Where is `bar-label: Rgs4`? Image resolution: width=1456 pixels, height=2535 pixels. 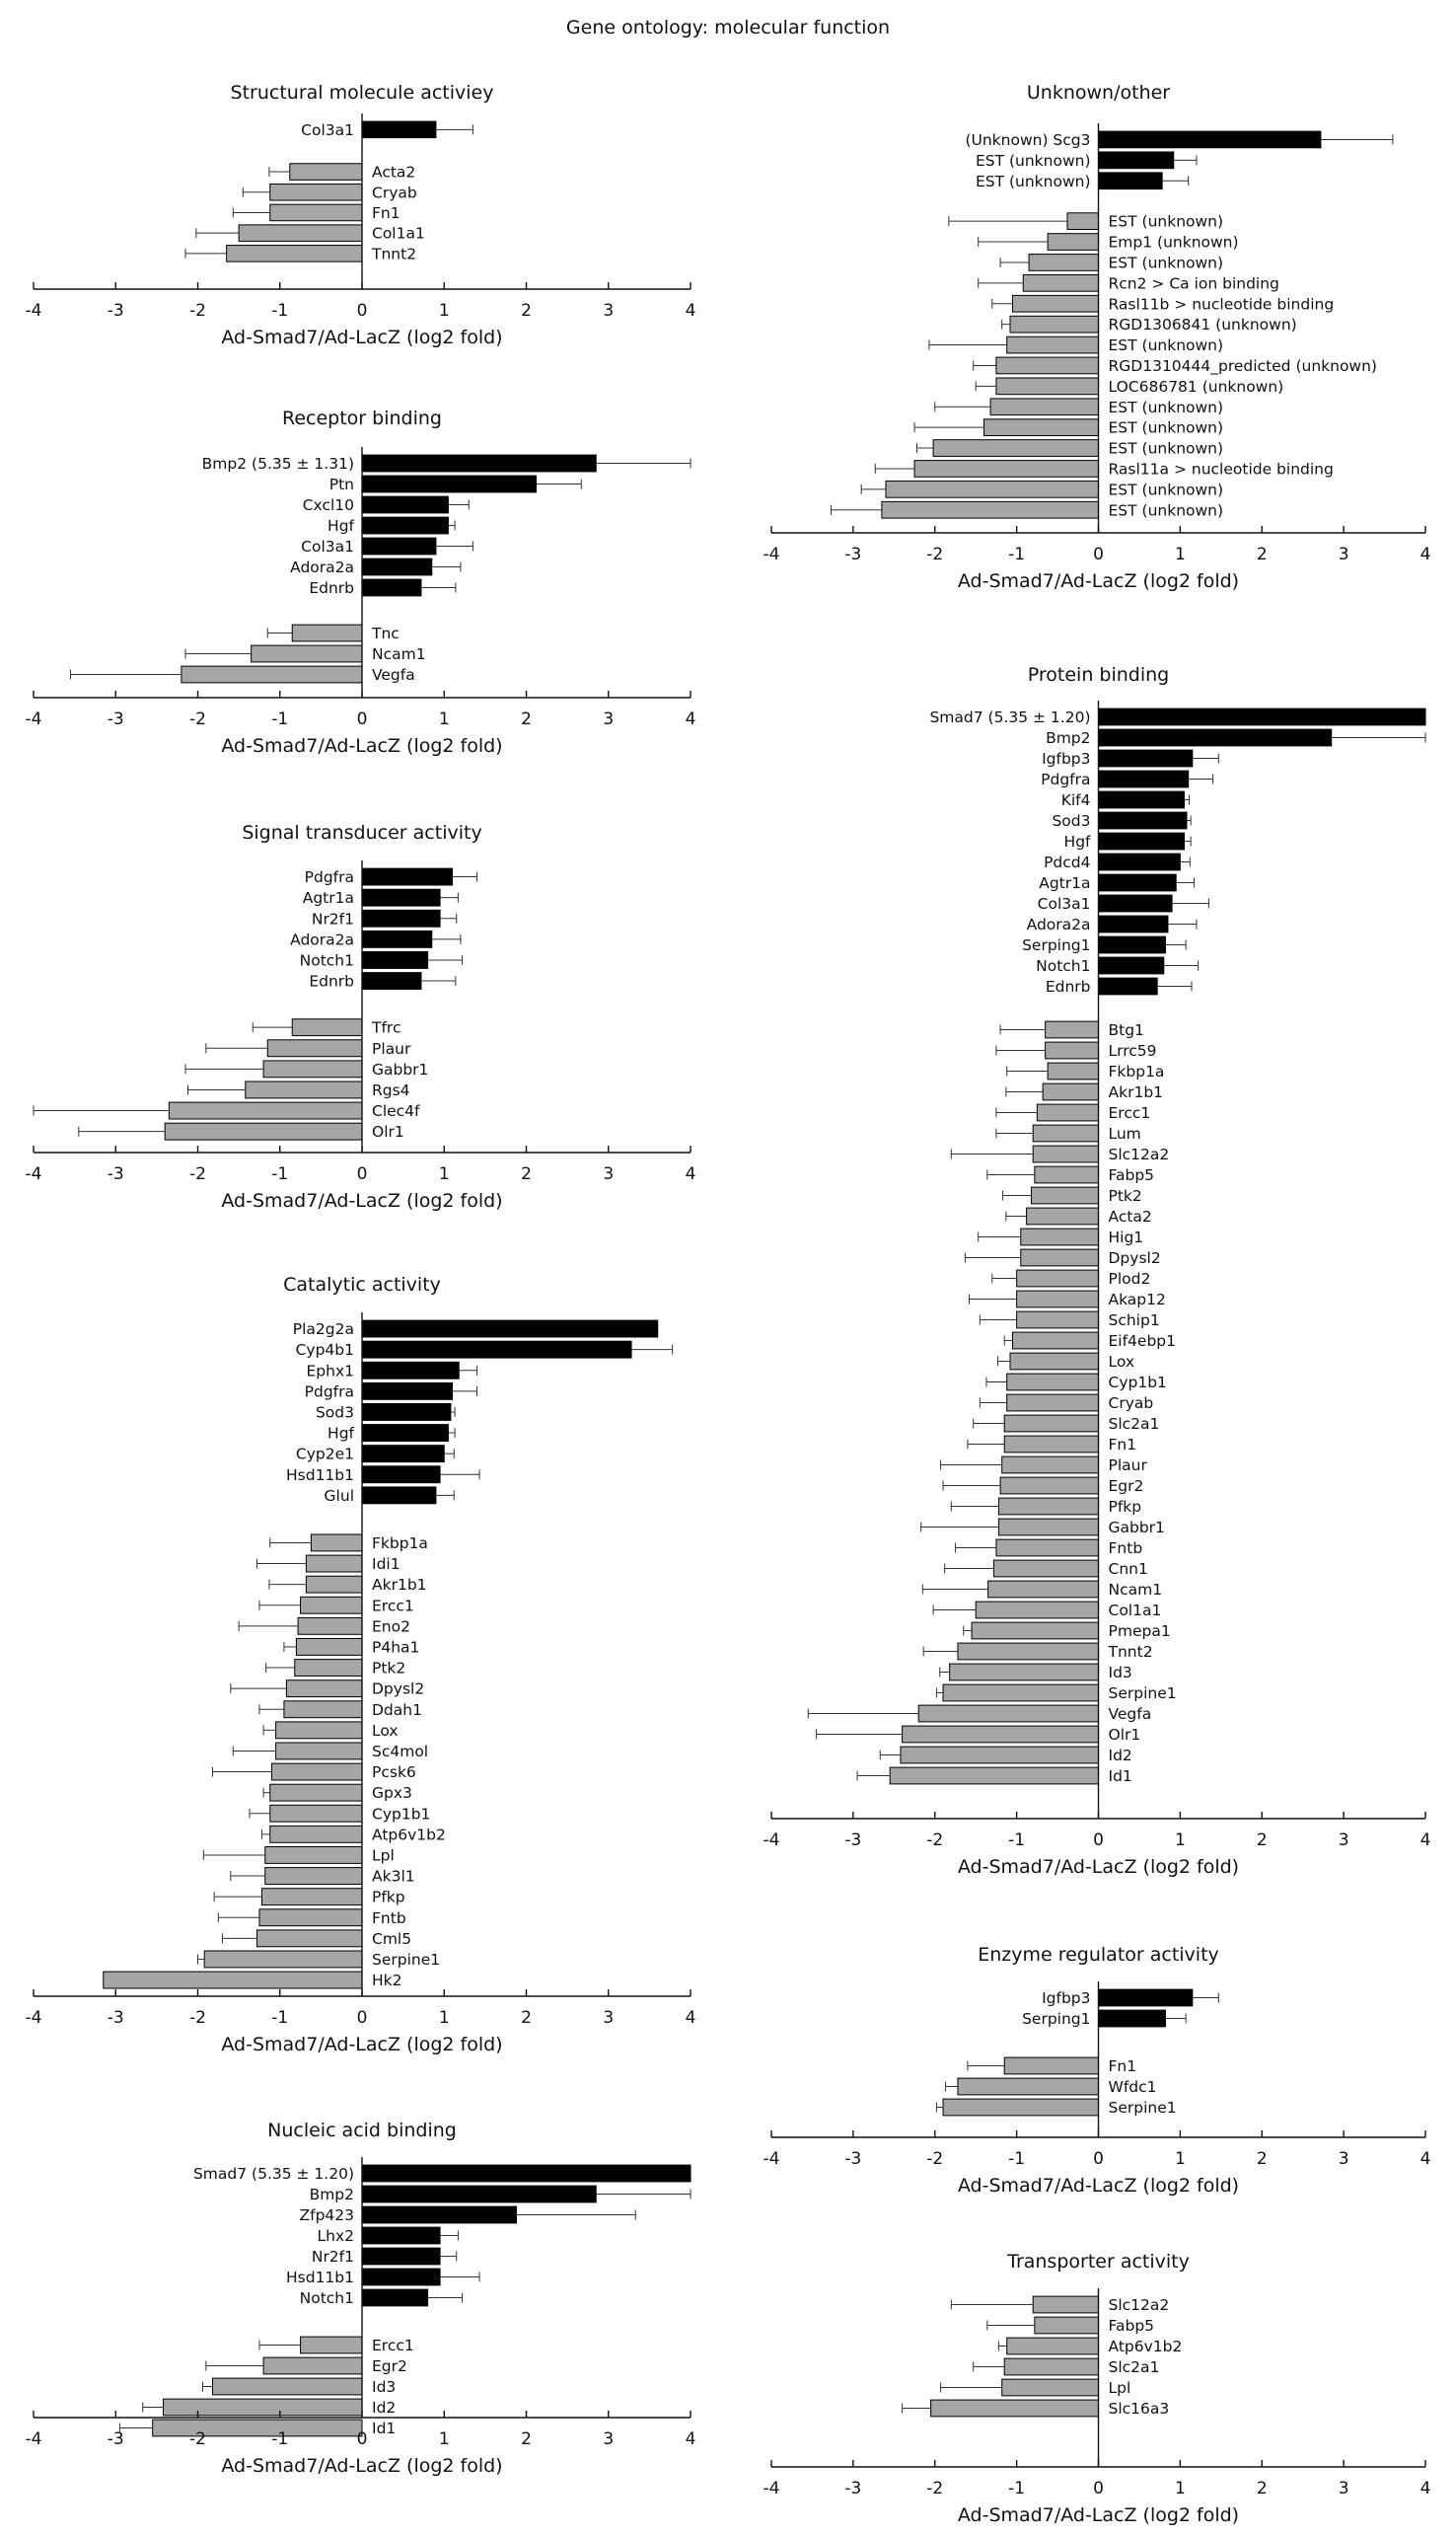 bar-label: Rgs4 is located at coordinates (391, 1090).